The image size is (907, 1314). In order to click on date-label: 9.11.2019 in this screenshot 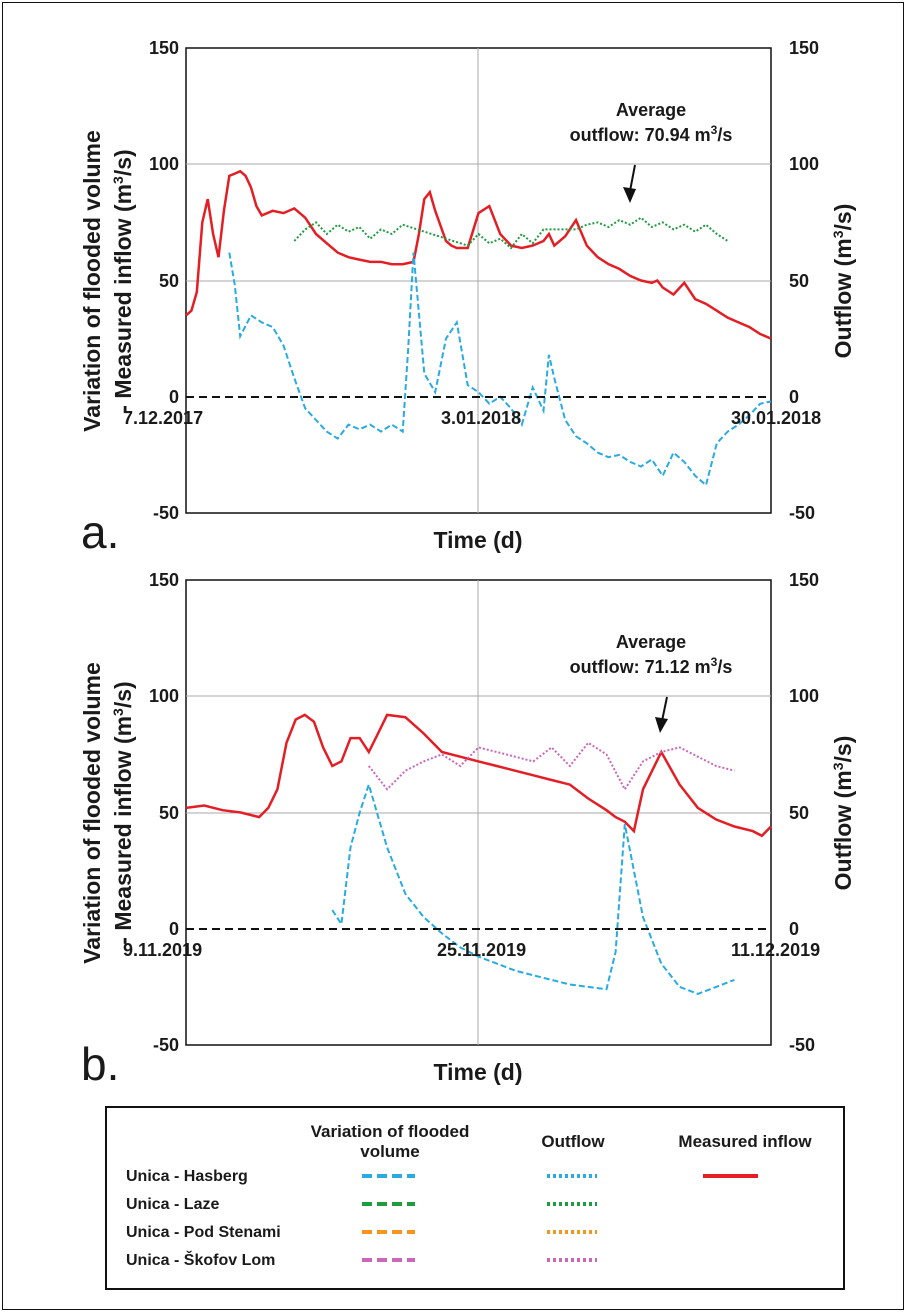, I will do `click(162, 950)`.